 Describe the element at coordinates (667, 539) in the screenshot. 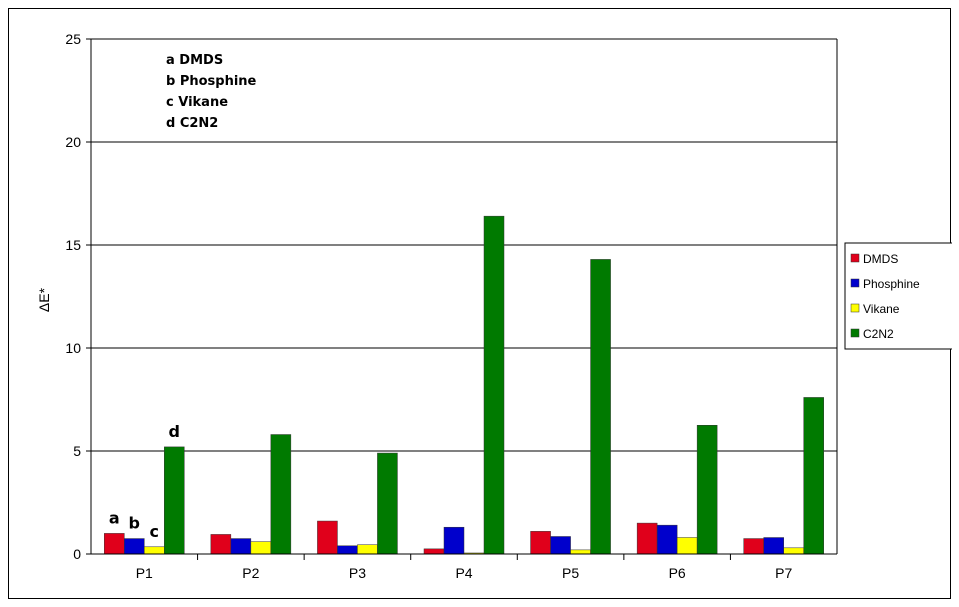

I see `bar-phosphine-p6` at that location.